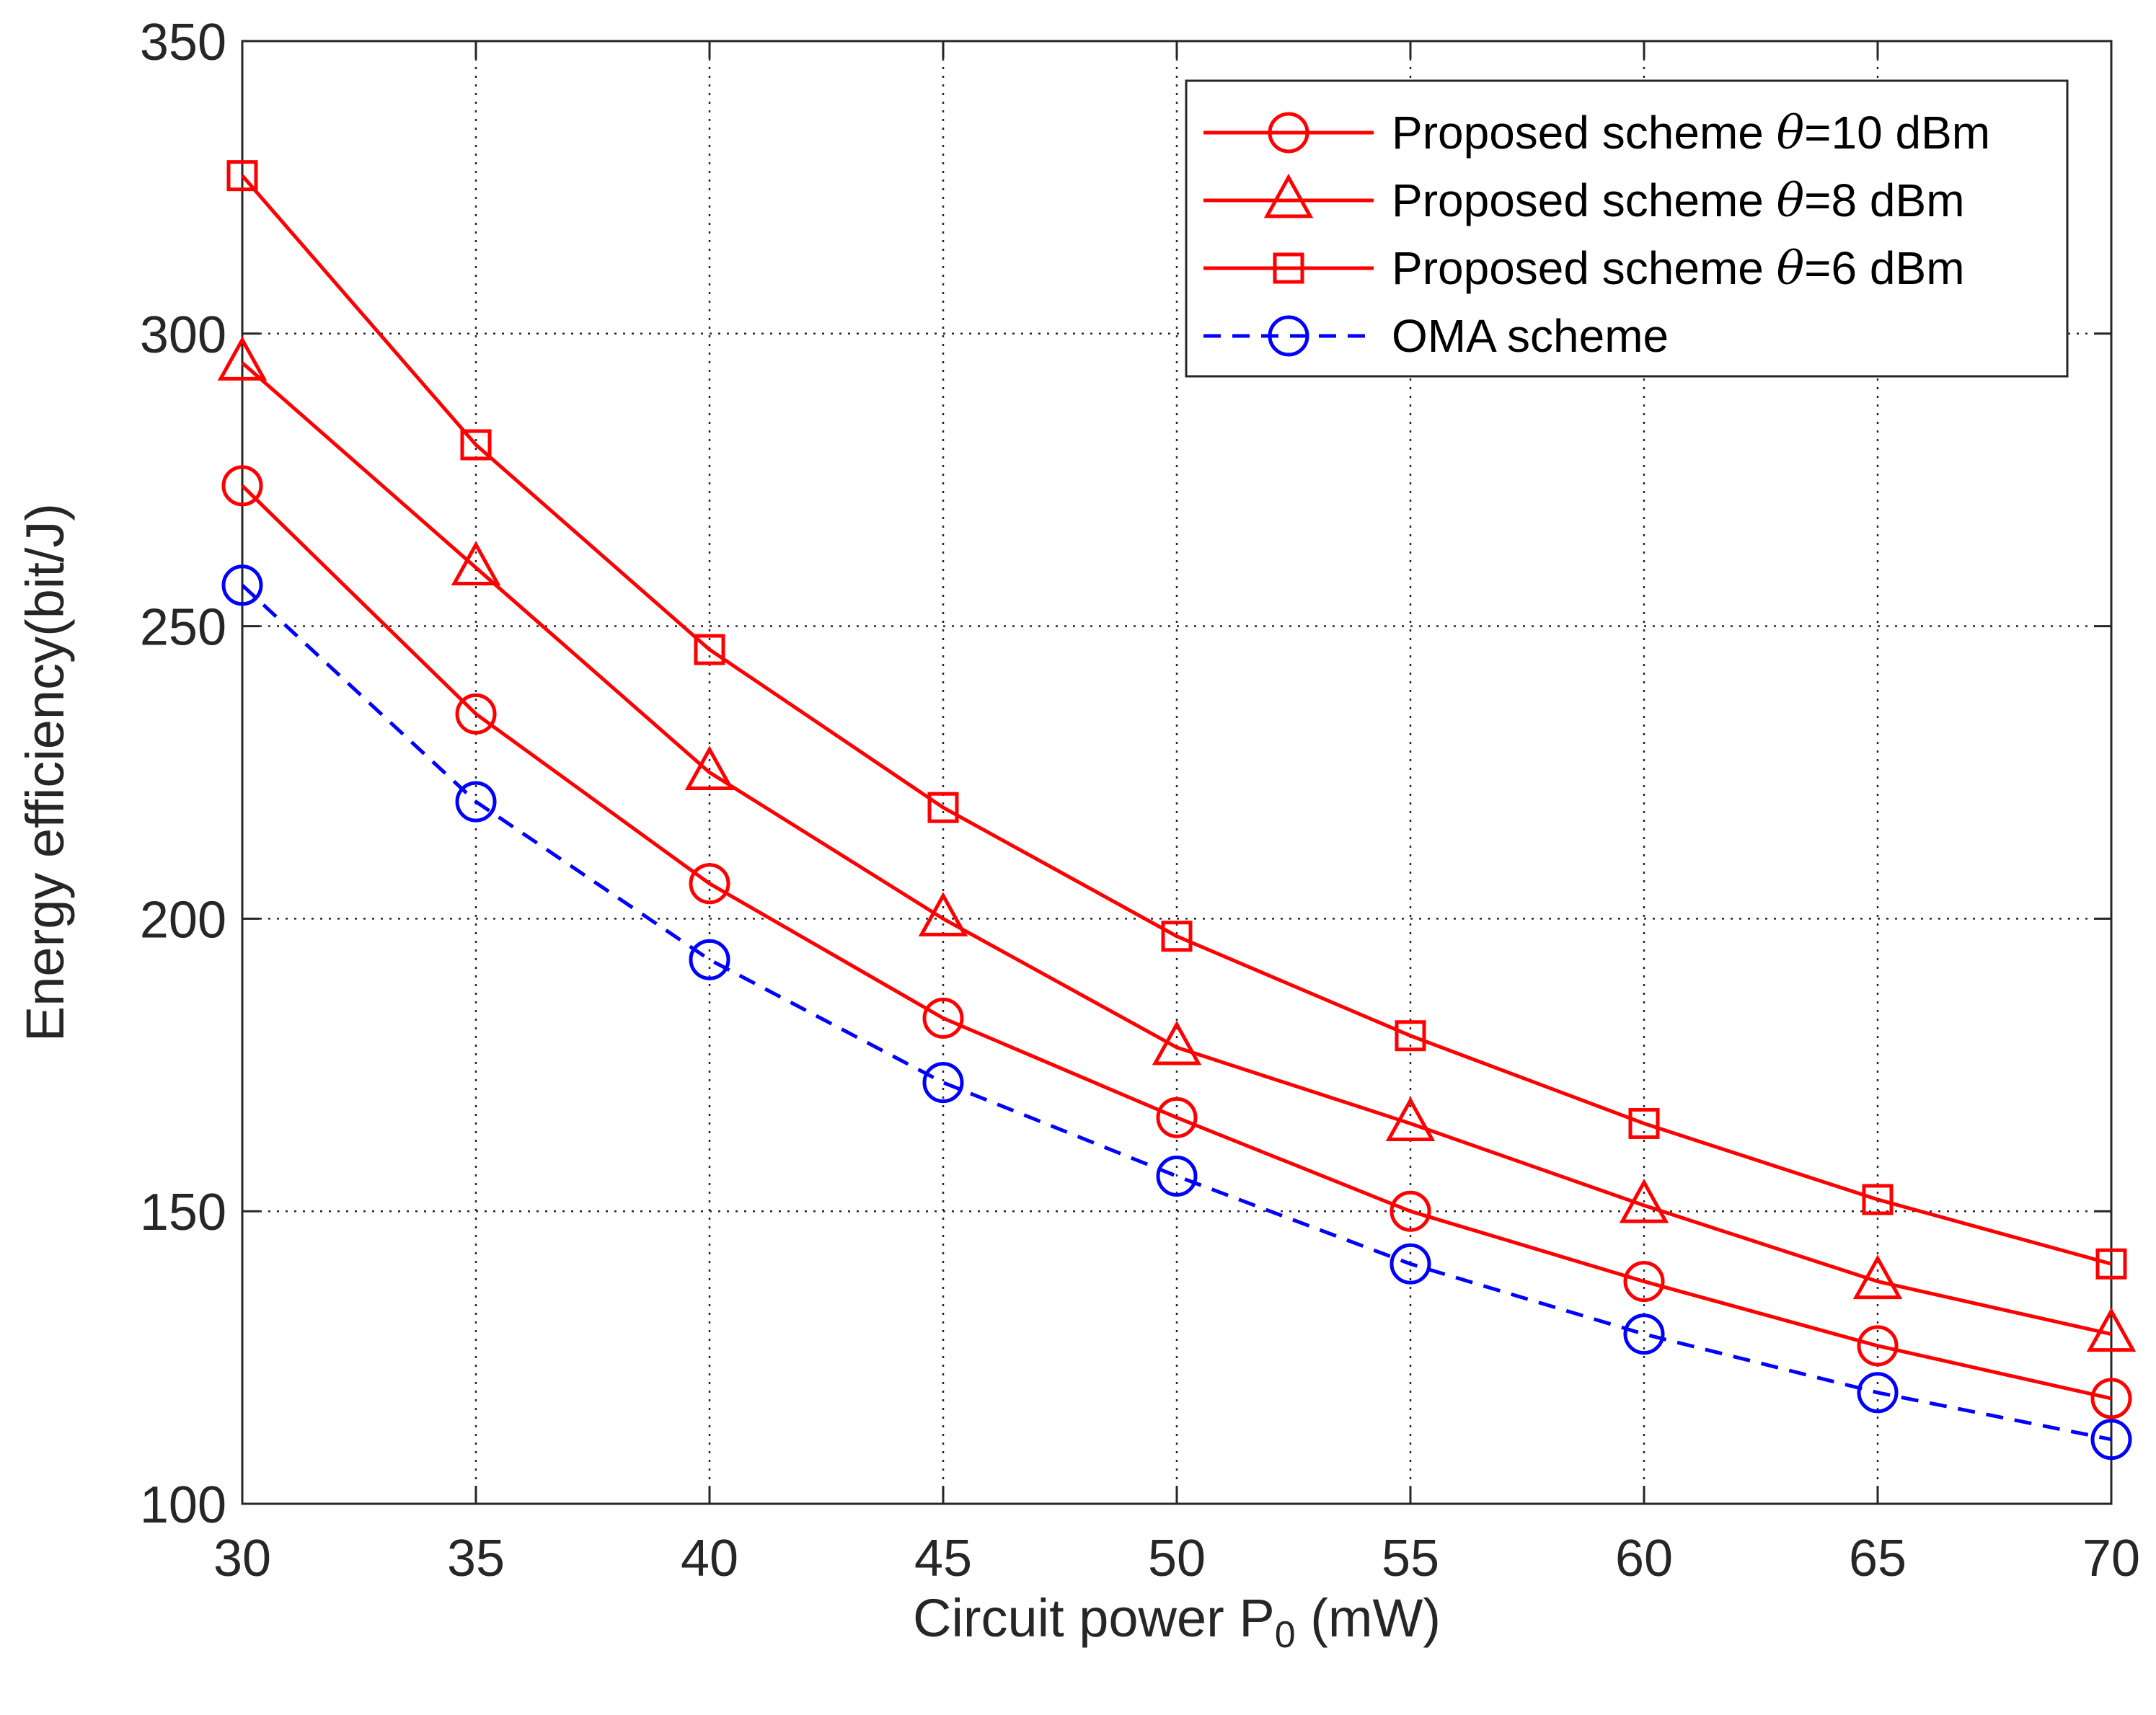 The width and height of the screenshot is (2156, 1715). What do you see at coordinates (1410, 1559) in the screenshot?
I see `x-tick-label: 55` at bounding box center [1410, 1559].